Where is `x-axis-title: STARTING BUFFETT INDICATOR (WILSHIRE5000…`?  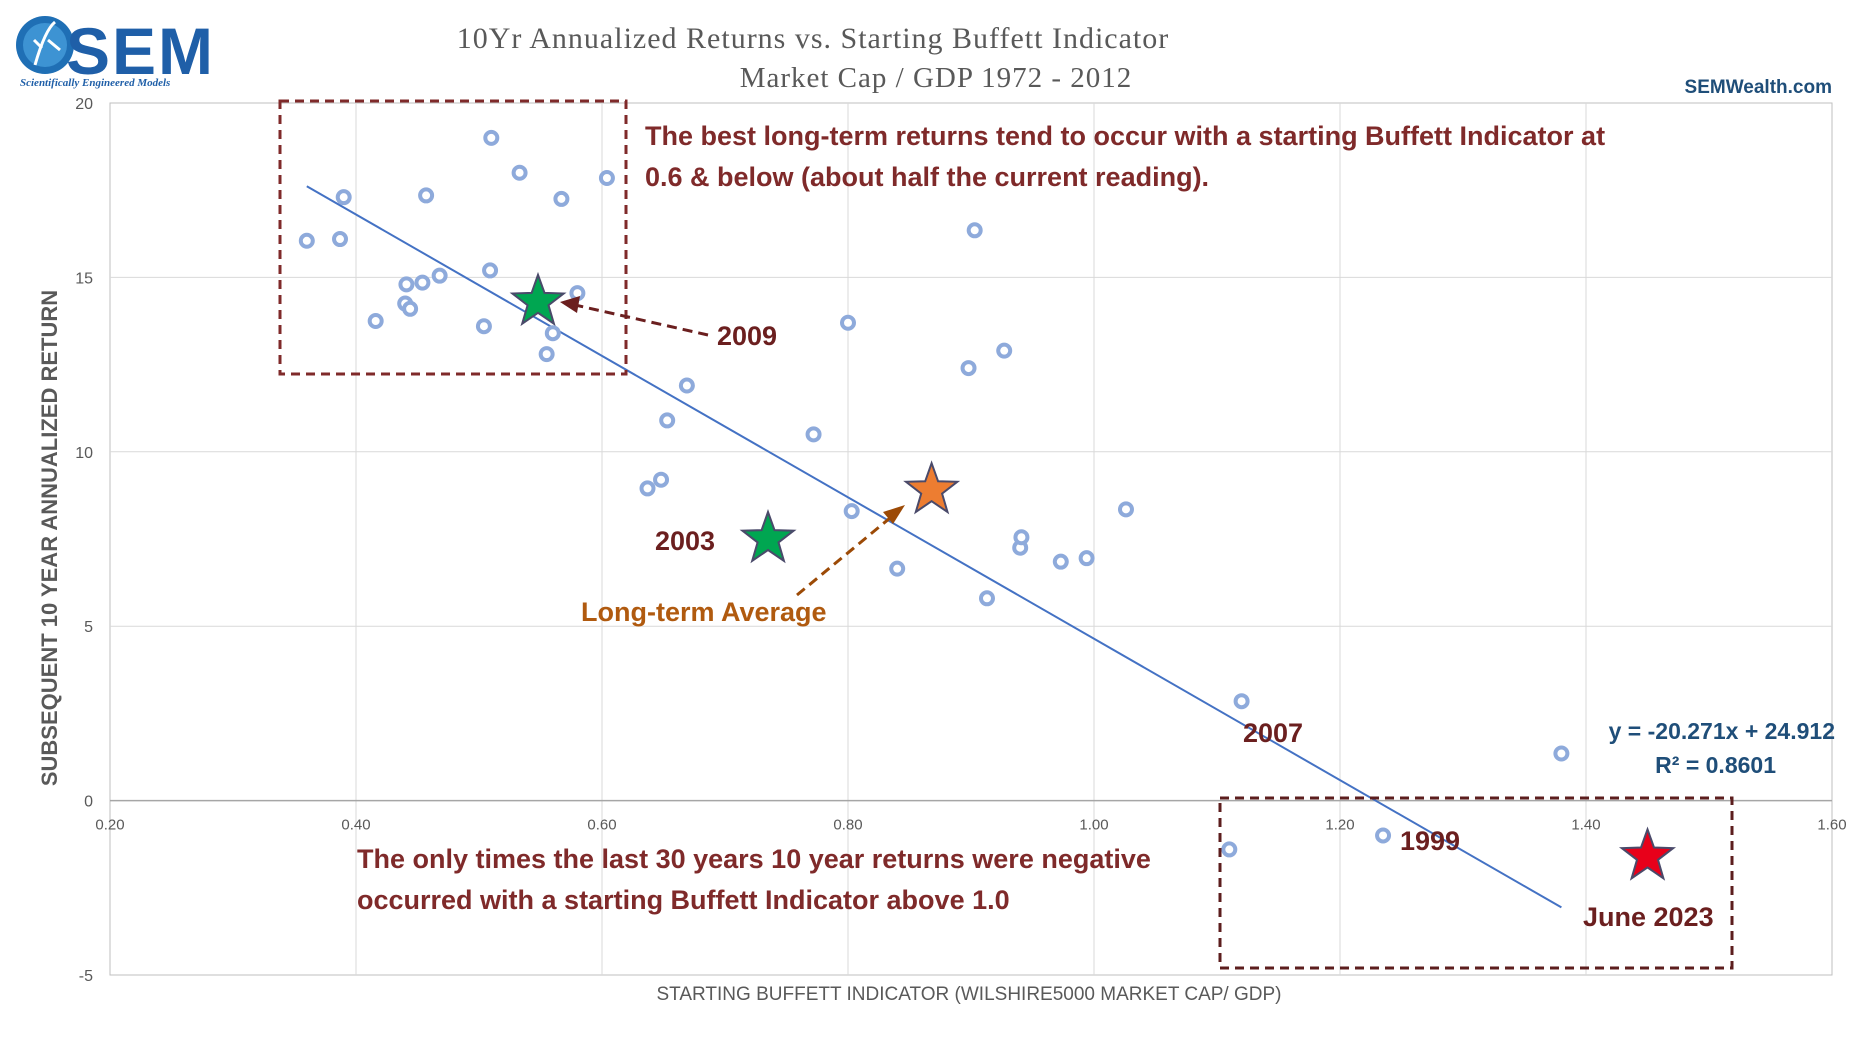
x-axis-title: STARTING BUFFETT INDICATOR (WILSHIRE5000… is located at coordinates (969, 994).